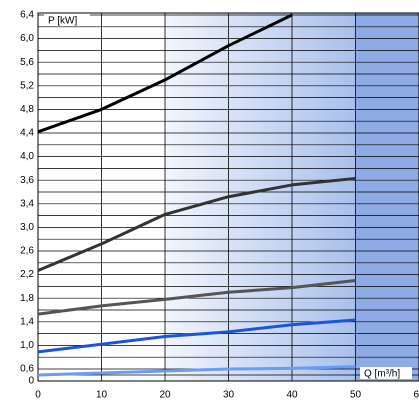 This screenshot has height=409, width=419. I want to click on x-tick-label: 10, so click(102, 395).